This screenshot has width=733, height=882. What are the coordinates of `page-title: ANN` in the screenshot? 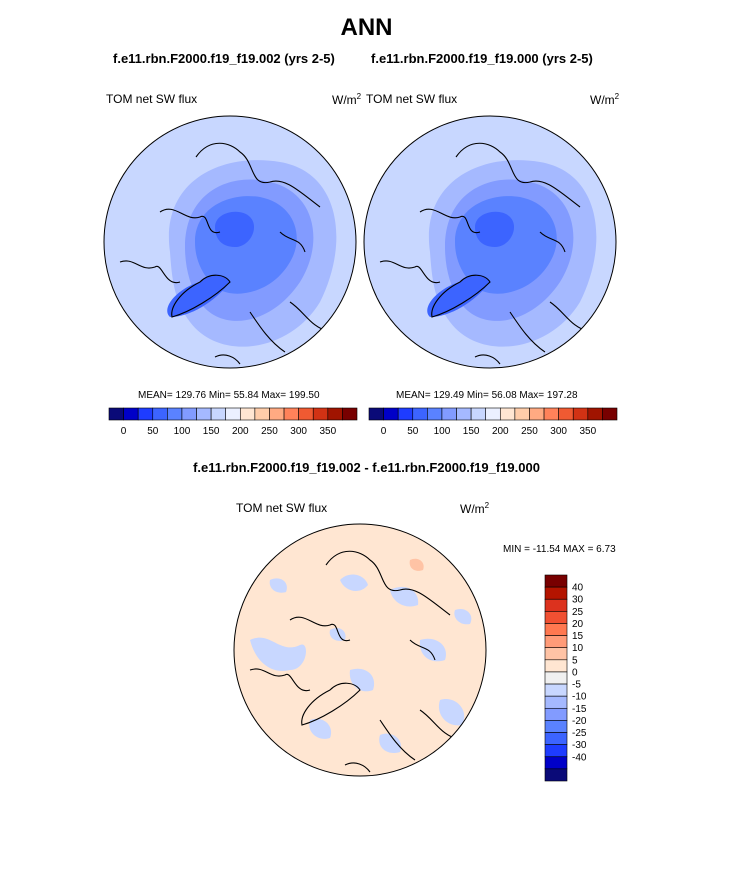 It's located at (366, 27).